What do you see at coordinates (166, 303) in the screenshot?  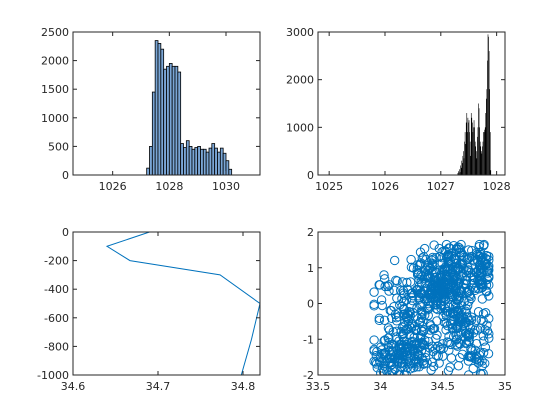 I see `axes-box` at bounding box center [166, 303].